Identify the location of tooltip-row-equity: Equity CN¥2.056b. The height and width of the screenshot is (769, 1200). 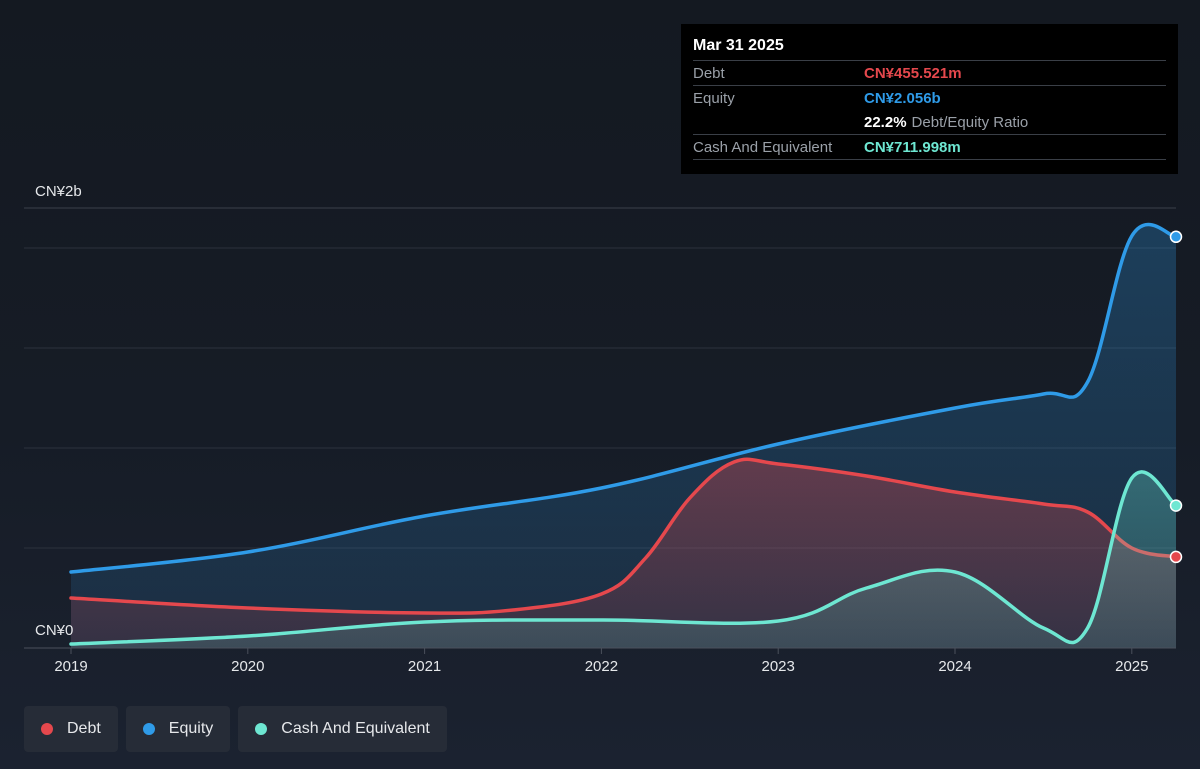
(929, 97).